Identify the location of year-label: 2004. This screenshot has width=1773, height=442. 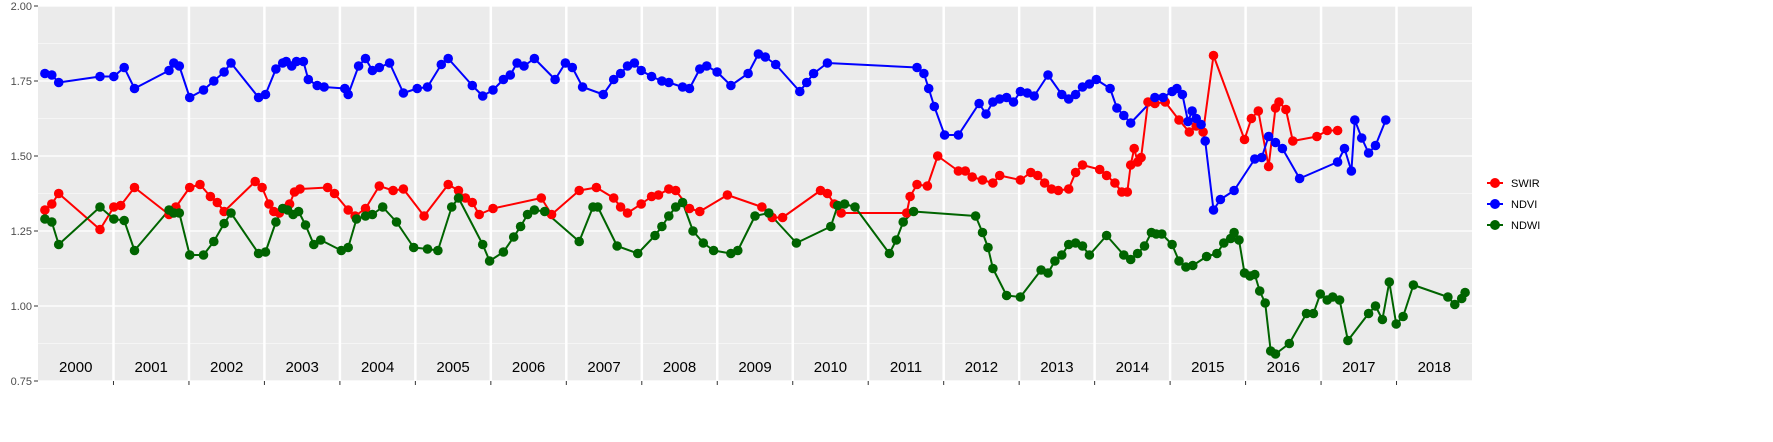
(377, 367).